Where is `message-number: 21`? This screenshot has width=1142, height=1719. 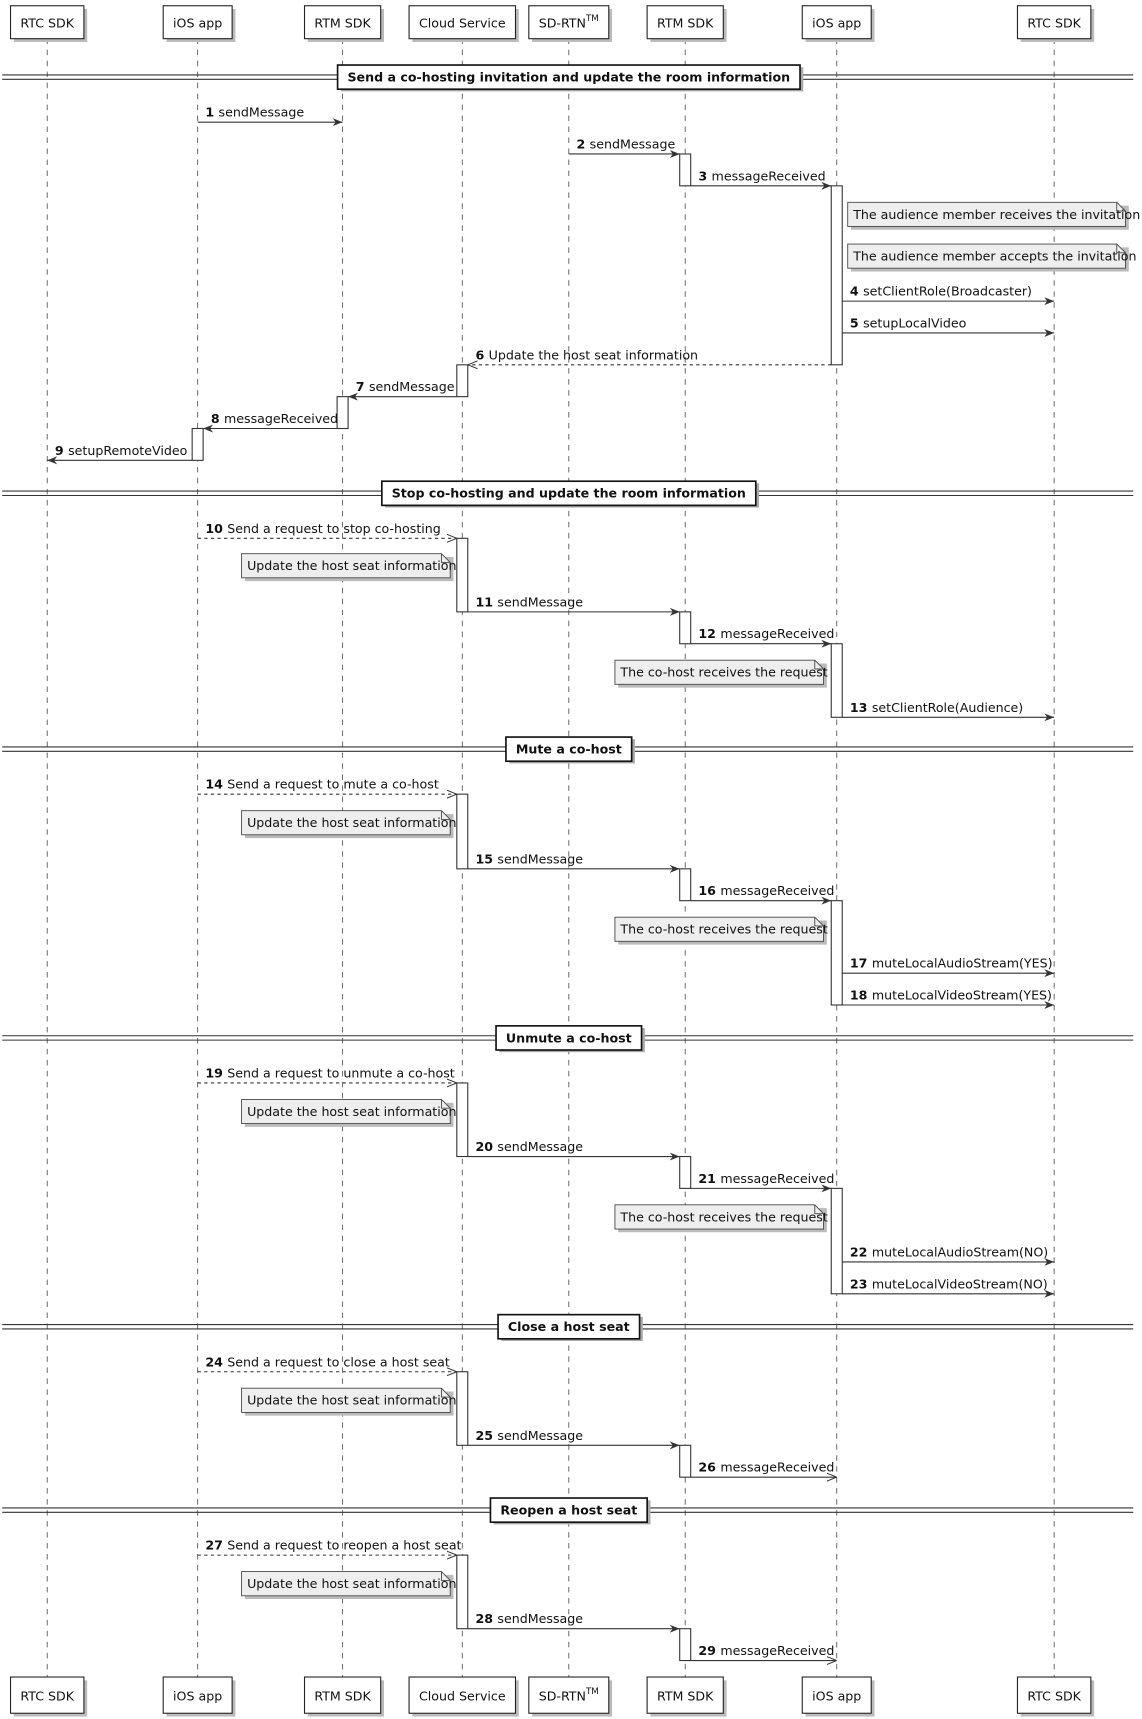 message-number: 21 is located at coordinates (707, 1178).